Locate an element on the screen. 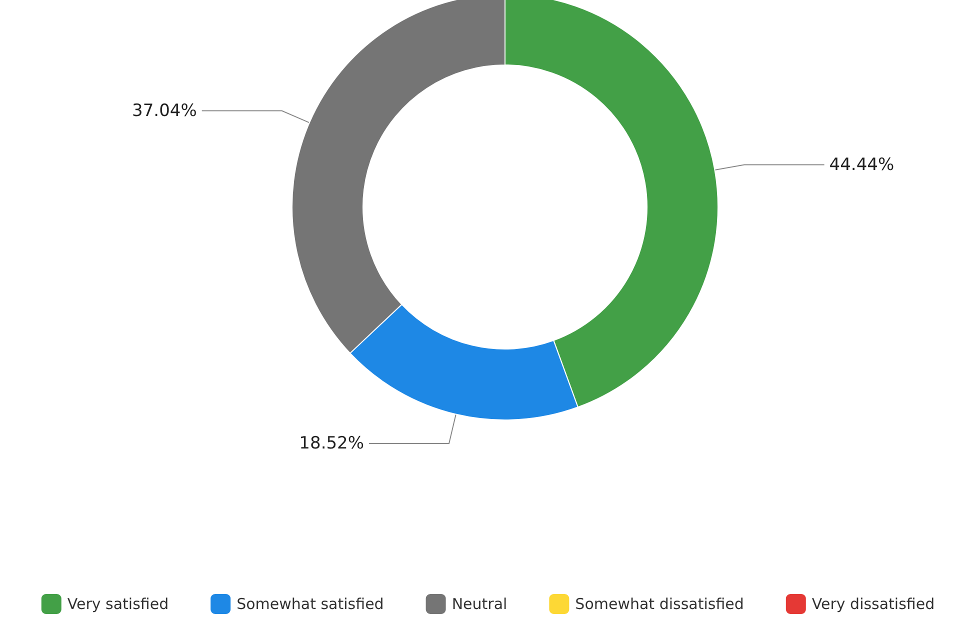 The height and width of the screenshot is (629, 974). legend-label: Very satisfied is located at coordinates (118, 604).